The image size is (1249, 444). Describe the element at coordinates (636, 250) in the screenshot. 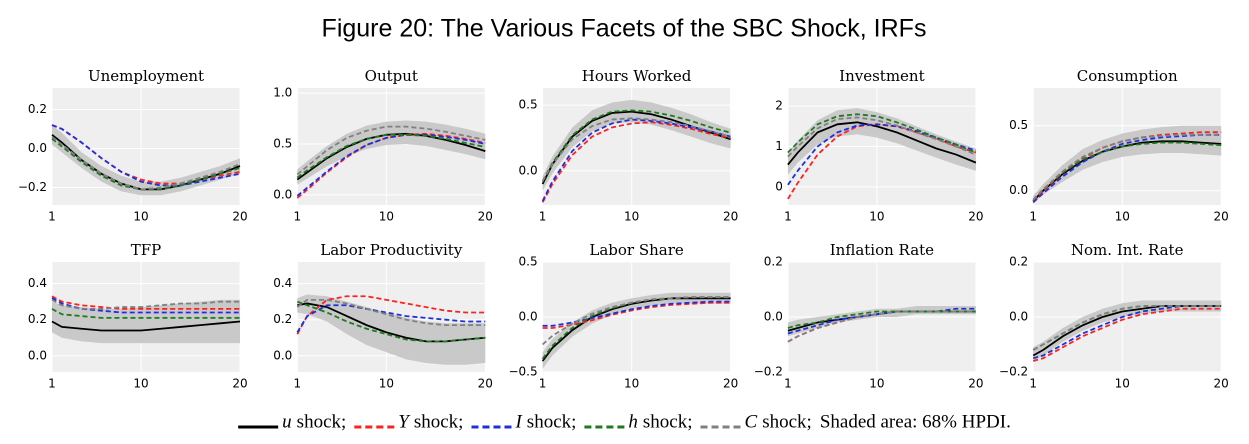

I see `panel-title: Labor Share` at that location.